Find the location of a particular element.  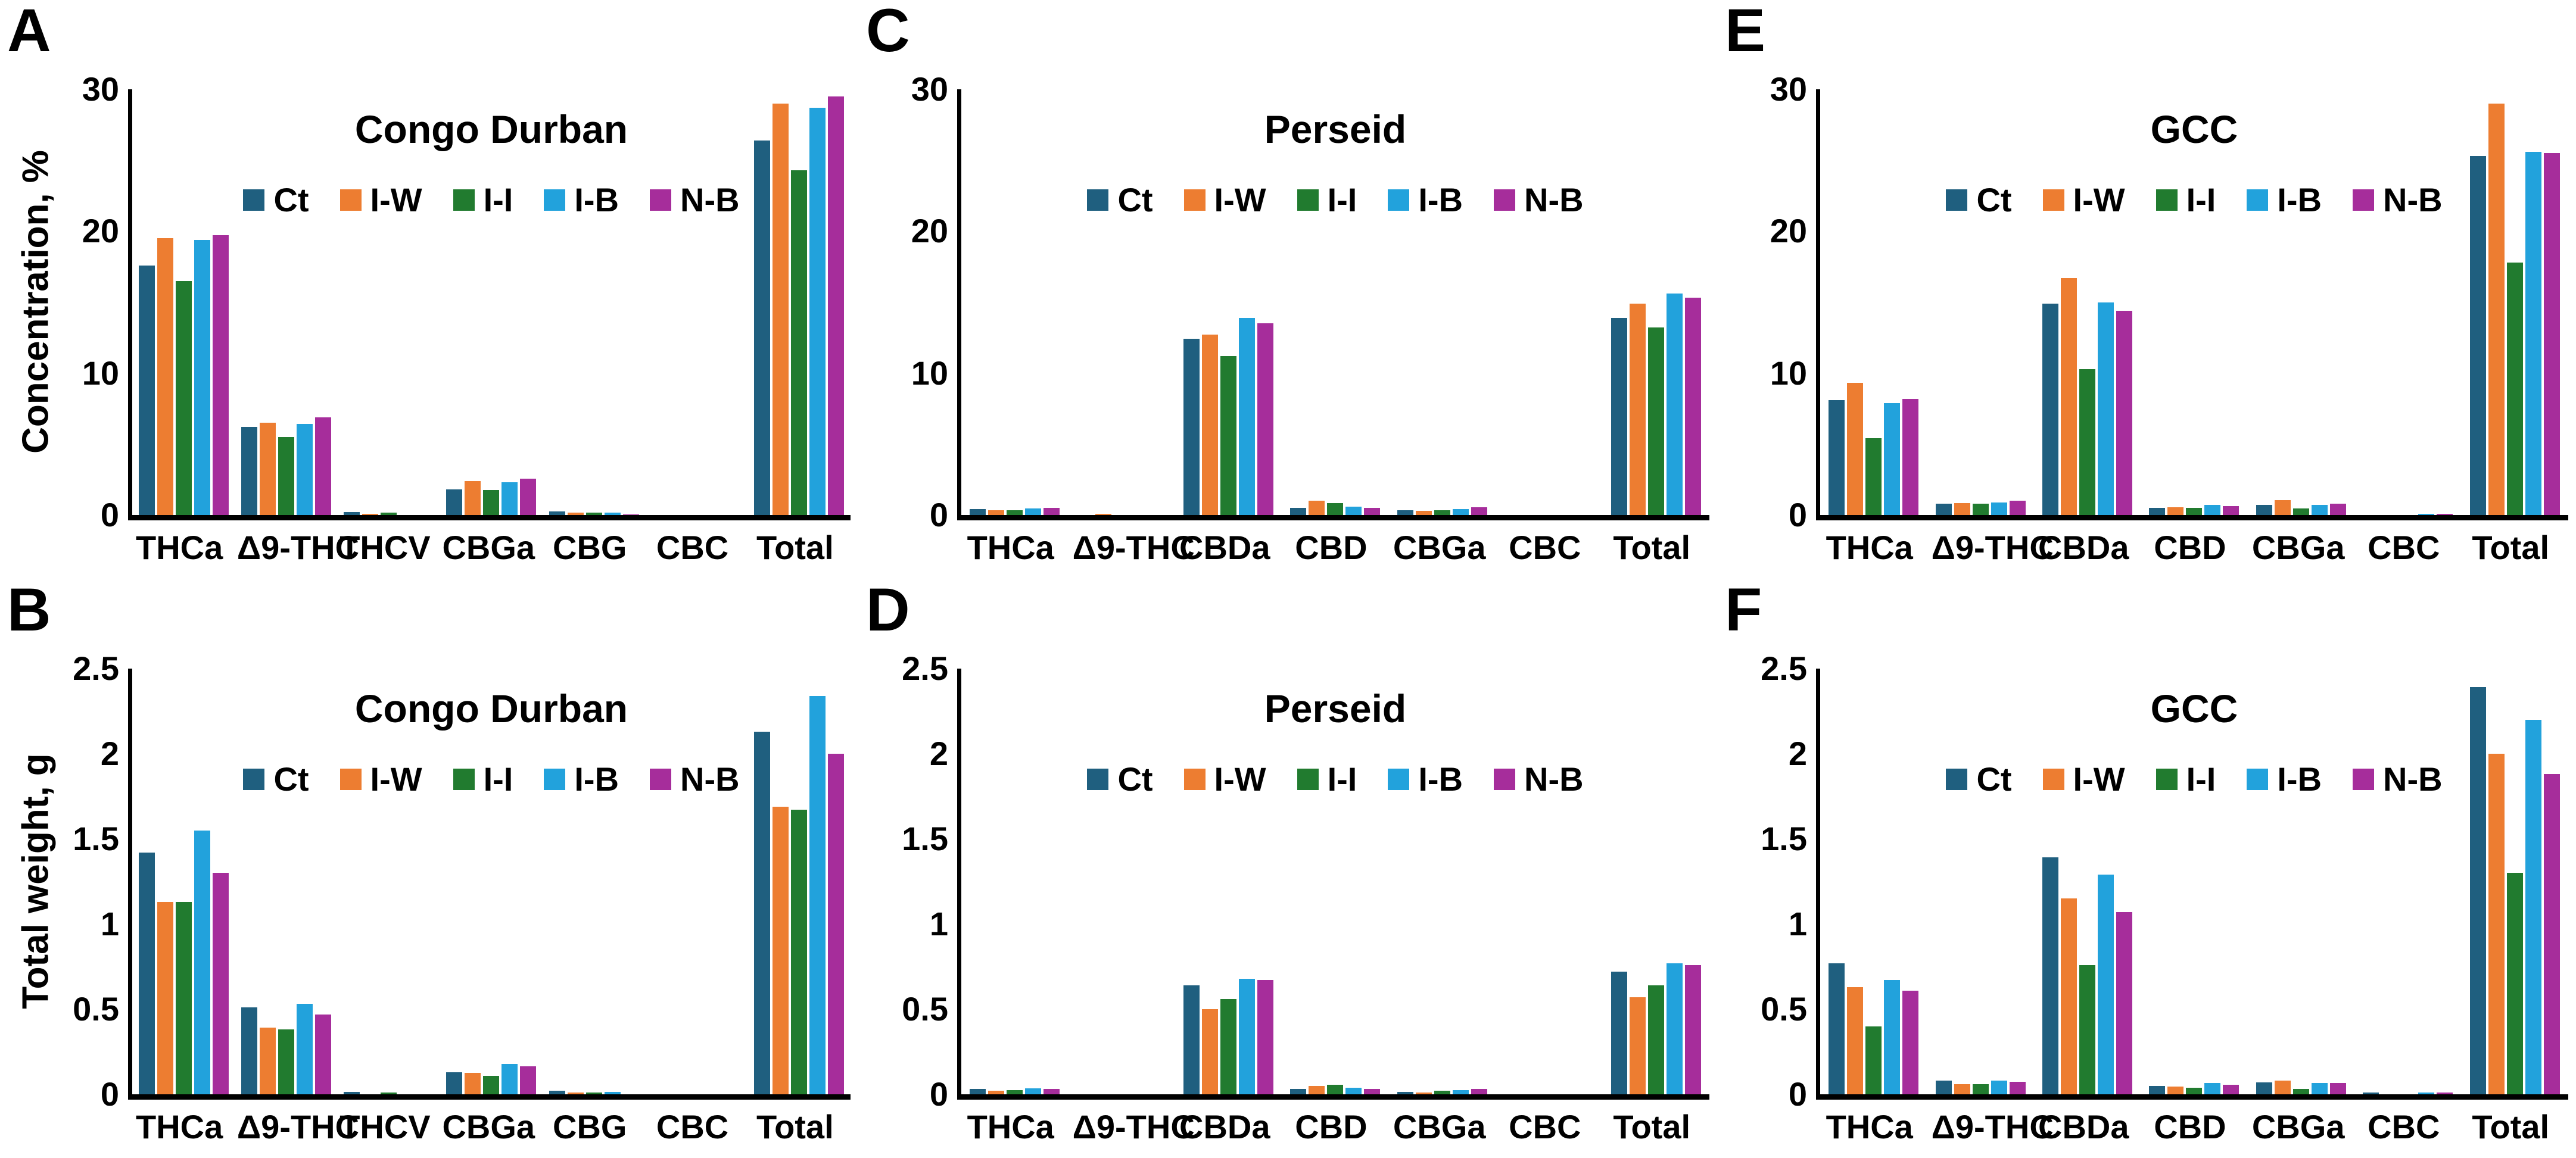

y-tick-label: 0 is located at coordinates (1797, 514).